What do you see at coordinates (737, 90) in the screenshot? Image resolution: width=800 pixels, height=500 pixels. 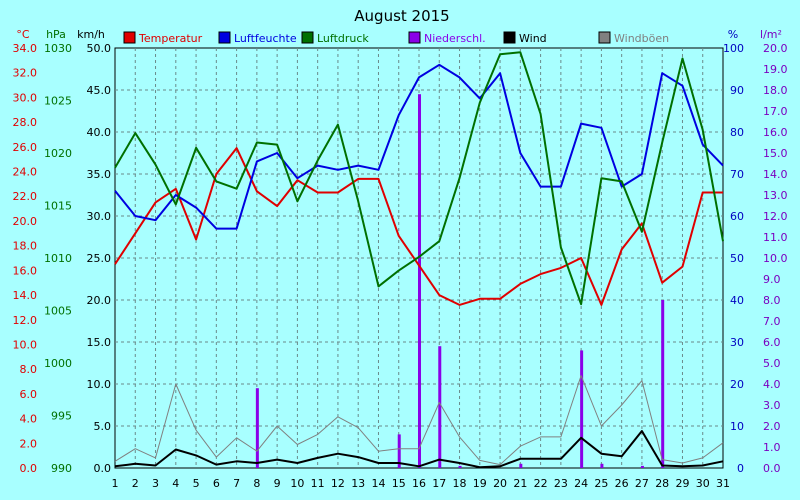 I see `humidity-axis-tick-label: 90` at bounding box center [737, 90].